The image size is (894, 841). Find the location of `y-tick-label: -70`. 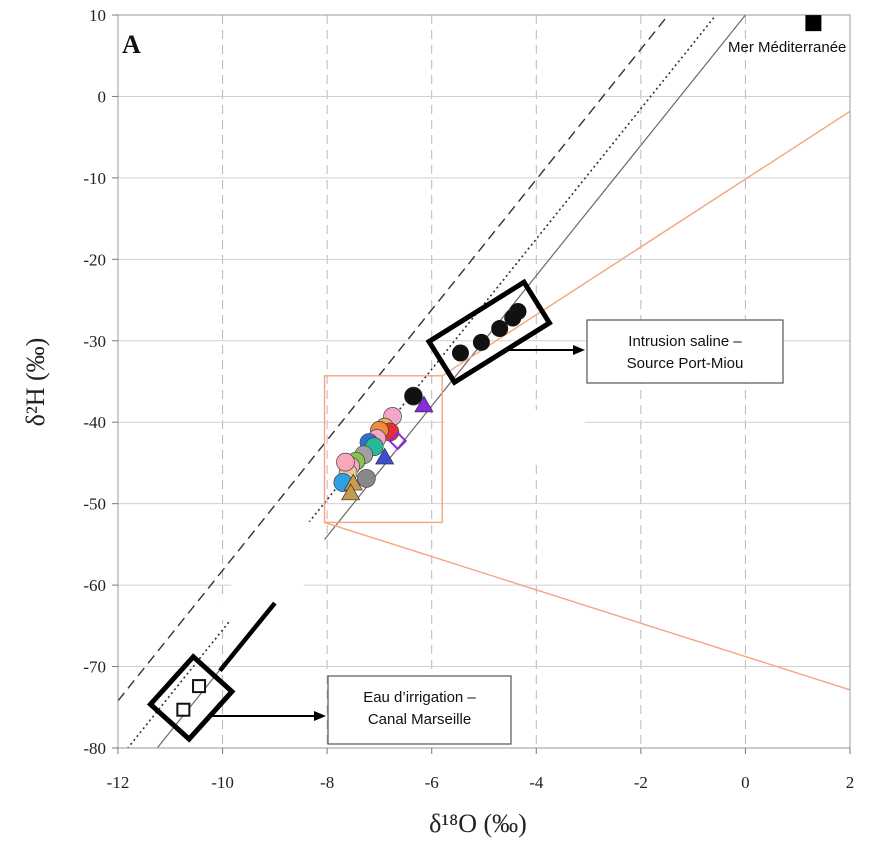

y-tick-label: -70 is located at coordinates (94, 667).